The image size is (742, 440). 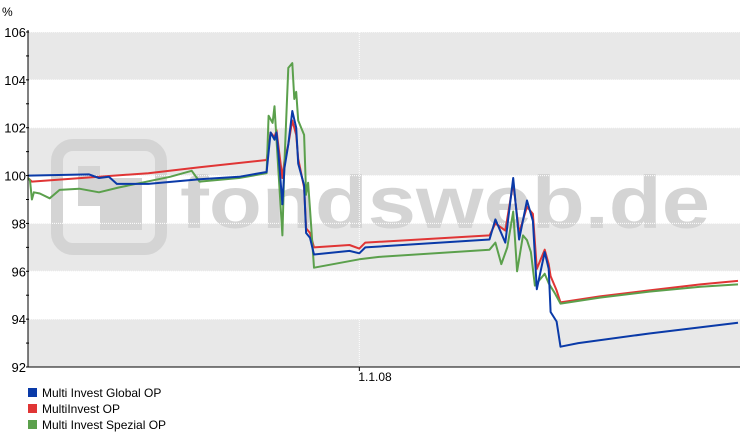 I want to click on watermark-logo-frame, so click(x=109, y=197).